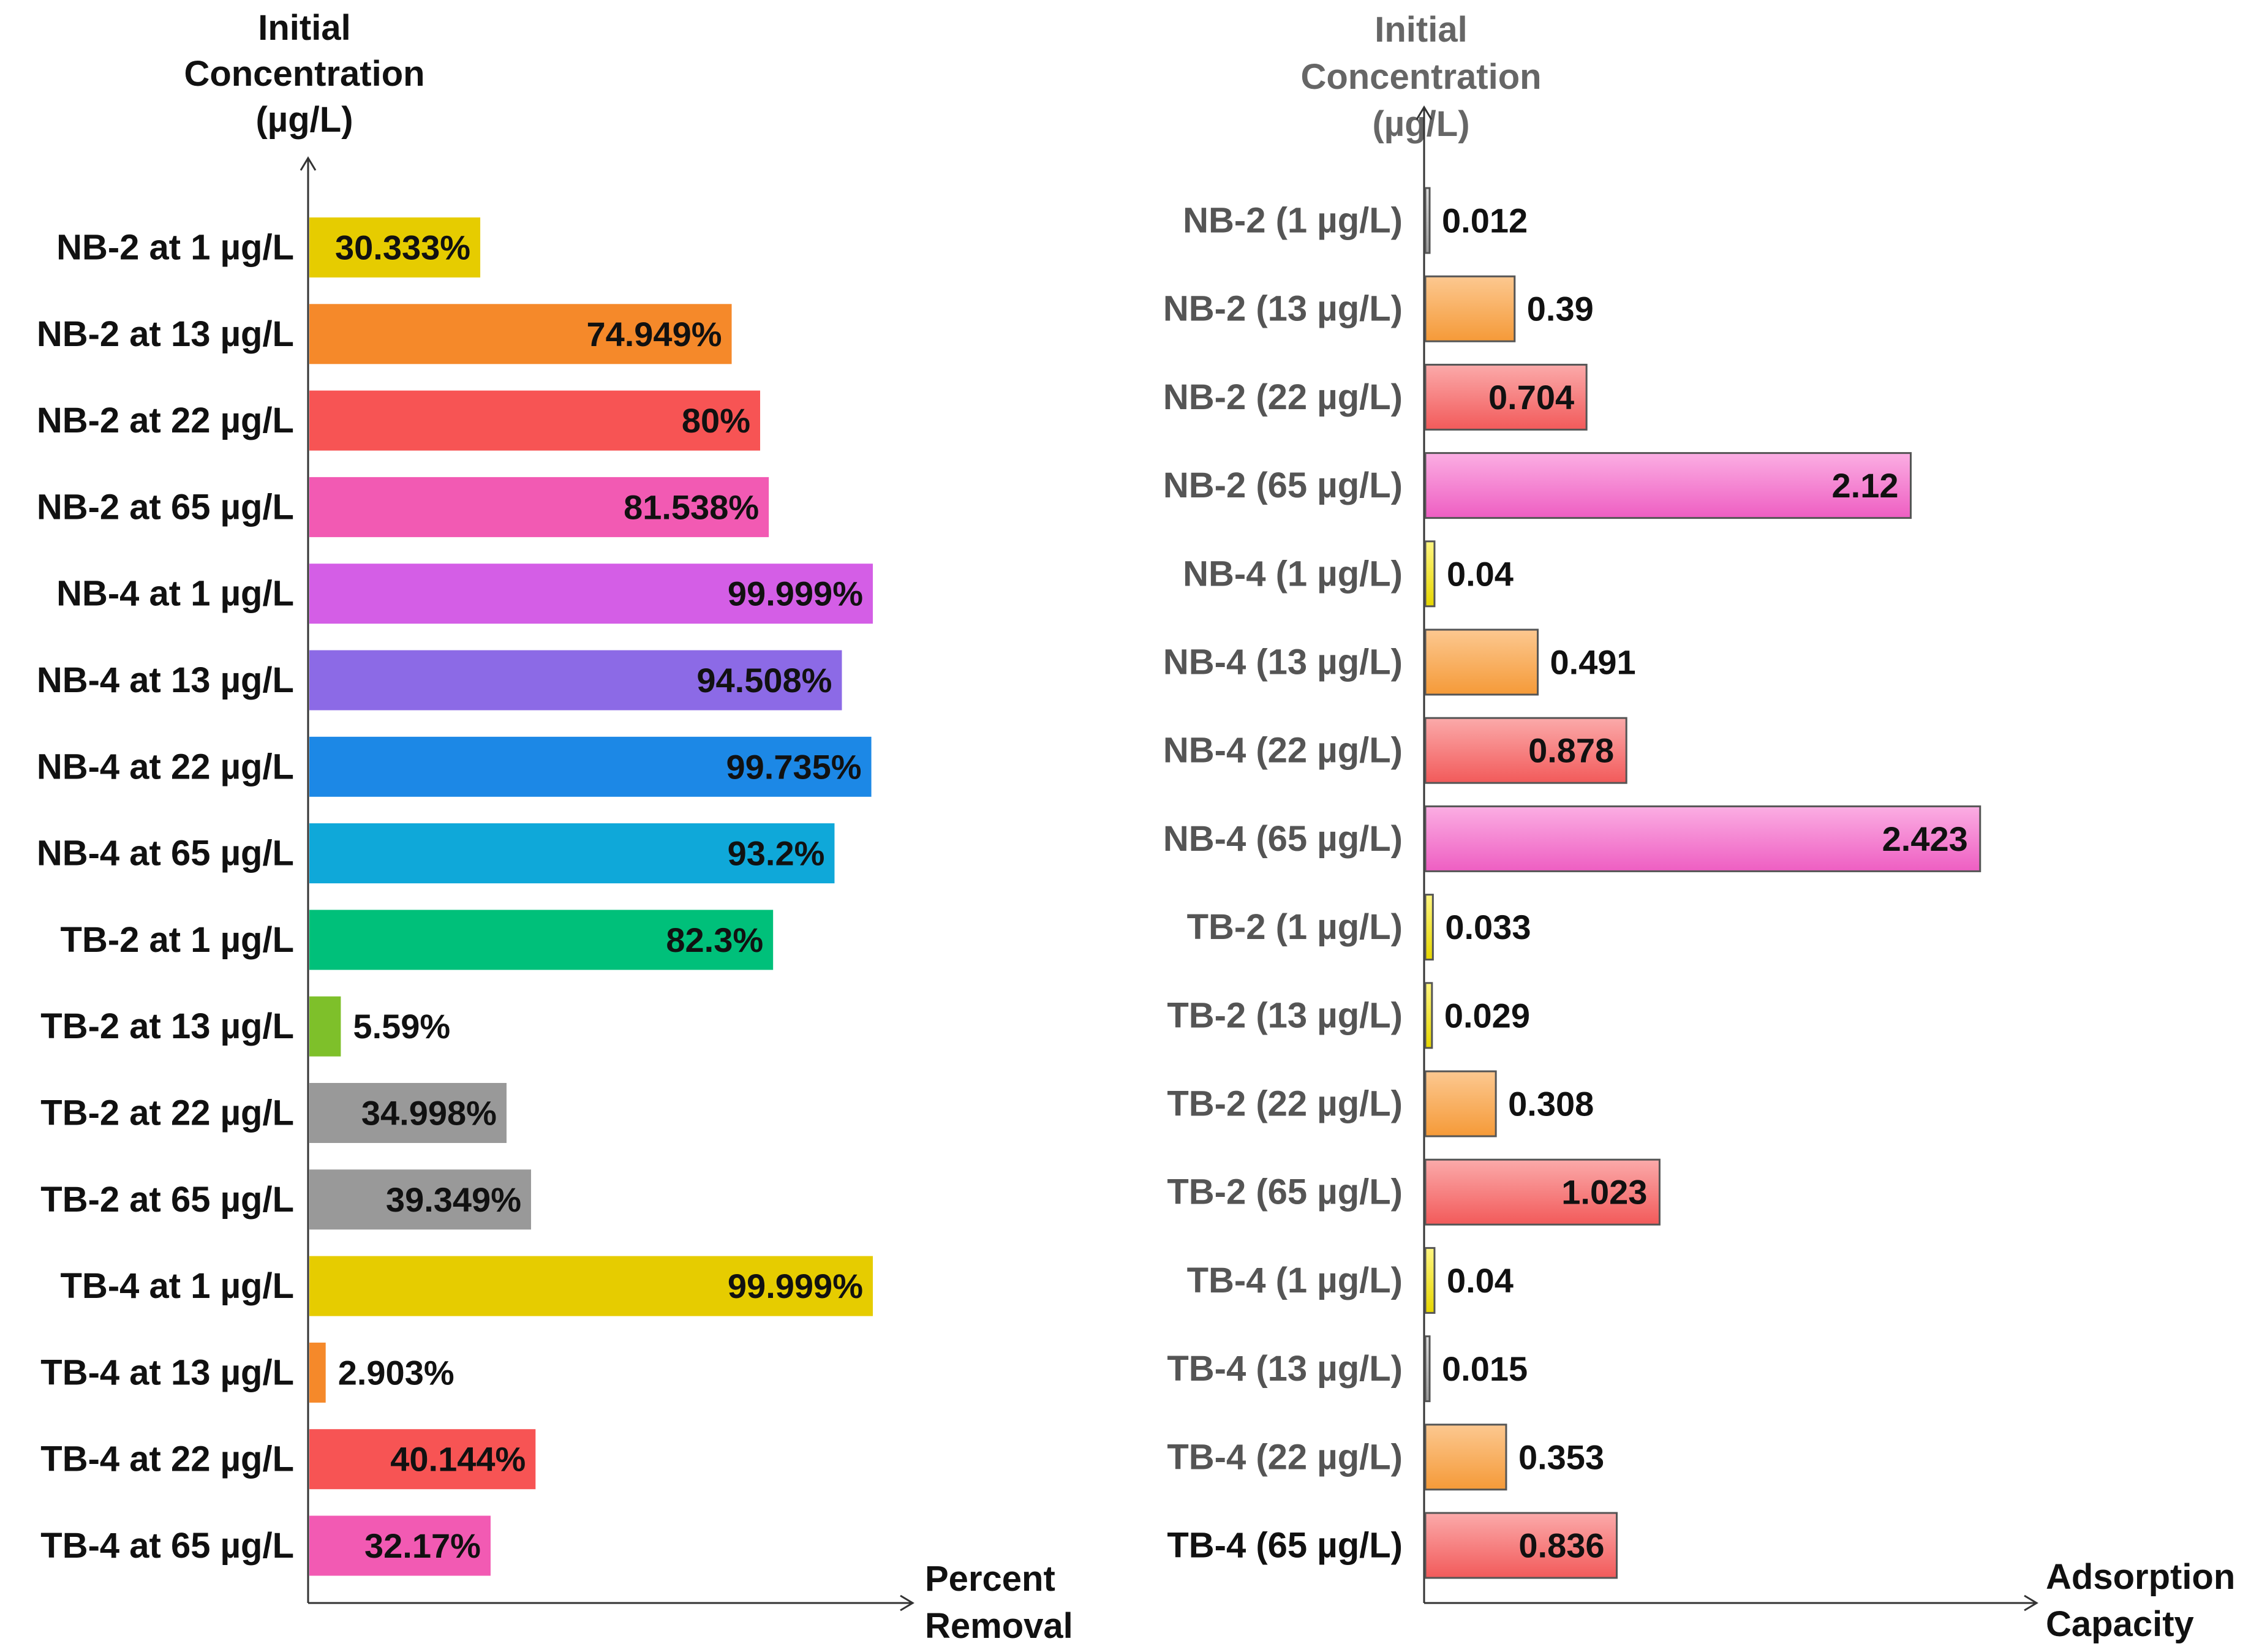 Image resolution: width=2251 pixels, height=1652 pixels. I want to click on left-category-label: NB-4 at 22 µg/L, so click(165, 766).